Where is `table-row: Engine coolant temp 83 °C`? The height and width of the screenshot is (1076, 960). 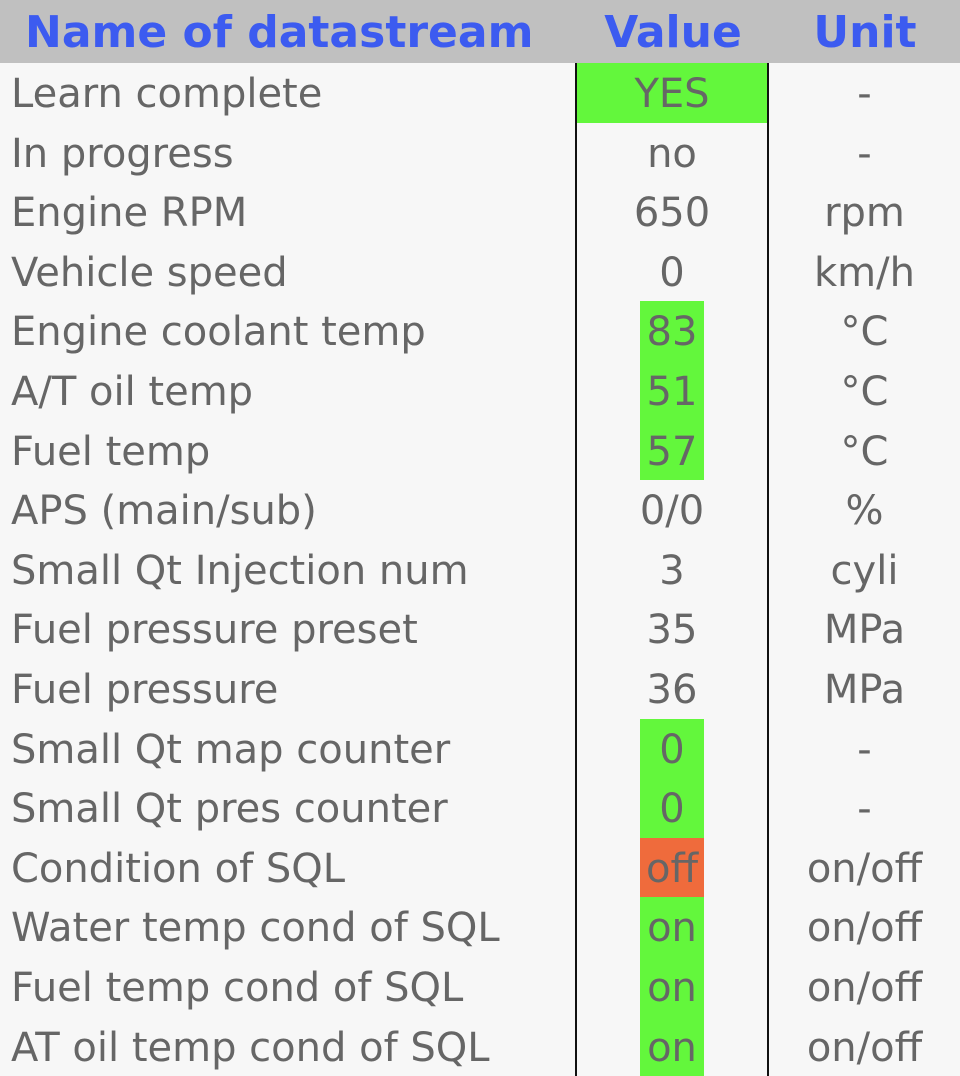
table-row: Engine coolant temp 83 °C is located at coordinates (480, 331).